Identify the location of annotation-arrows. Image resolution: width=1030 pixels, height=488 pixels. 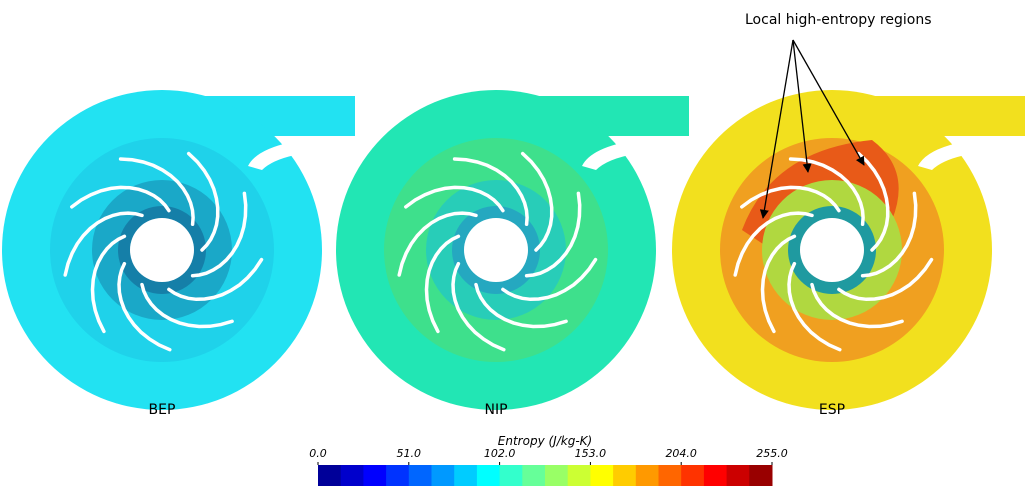
(812, 129).